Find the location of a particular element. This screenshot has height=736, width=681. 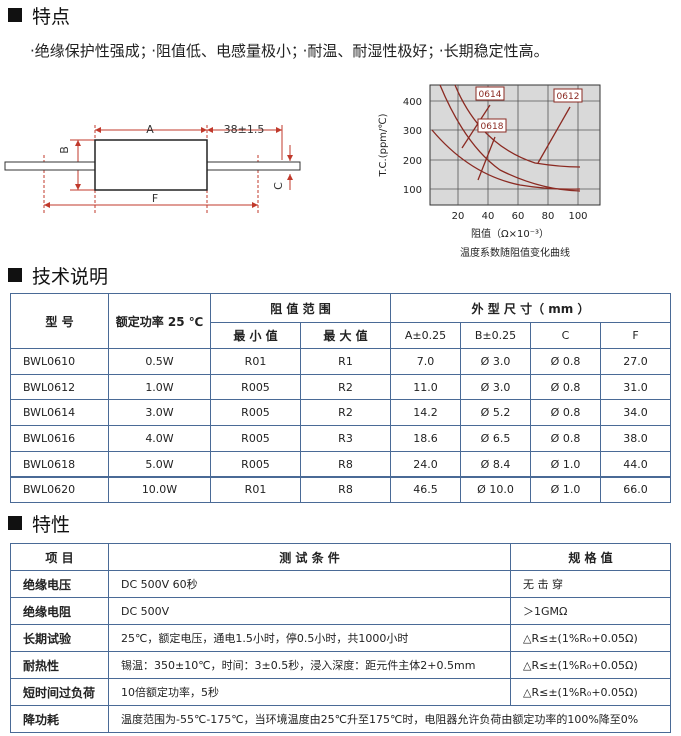

header-cell: 型 号 is located at coordinates (59, 321).